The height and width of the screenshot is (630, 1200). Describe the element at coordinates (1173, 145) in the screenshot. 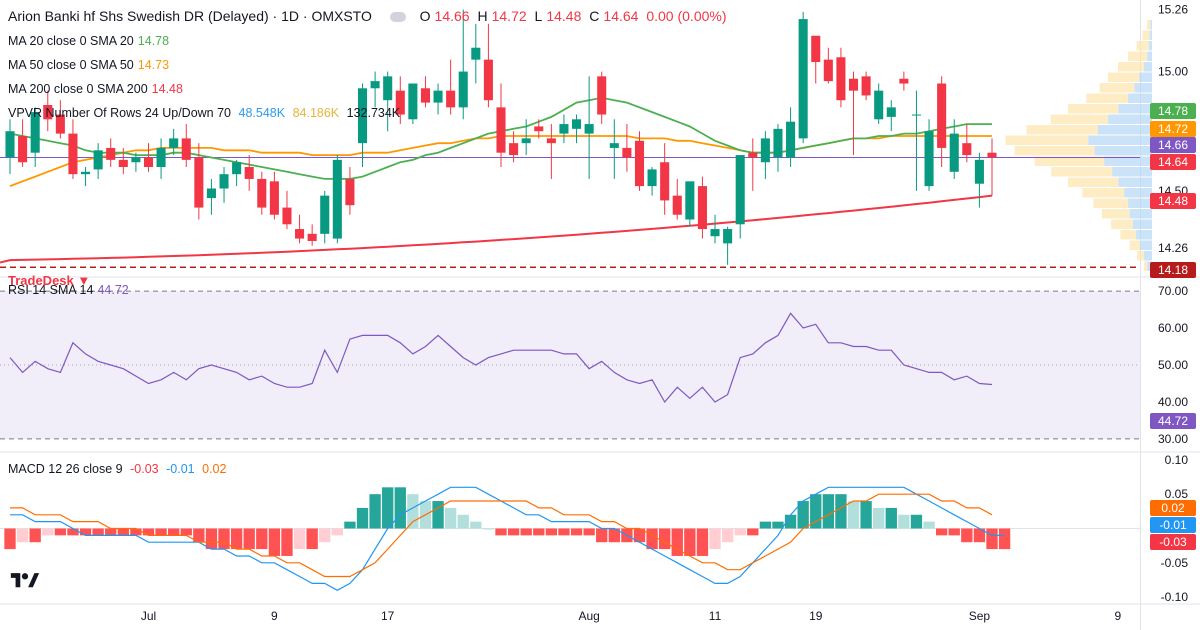

I see `price-badge-text: 14.66` at that location.